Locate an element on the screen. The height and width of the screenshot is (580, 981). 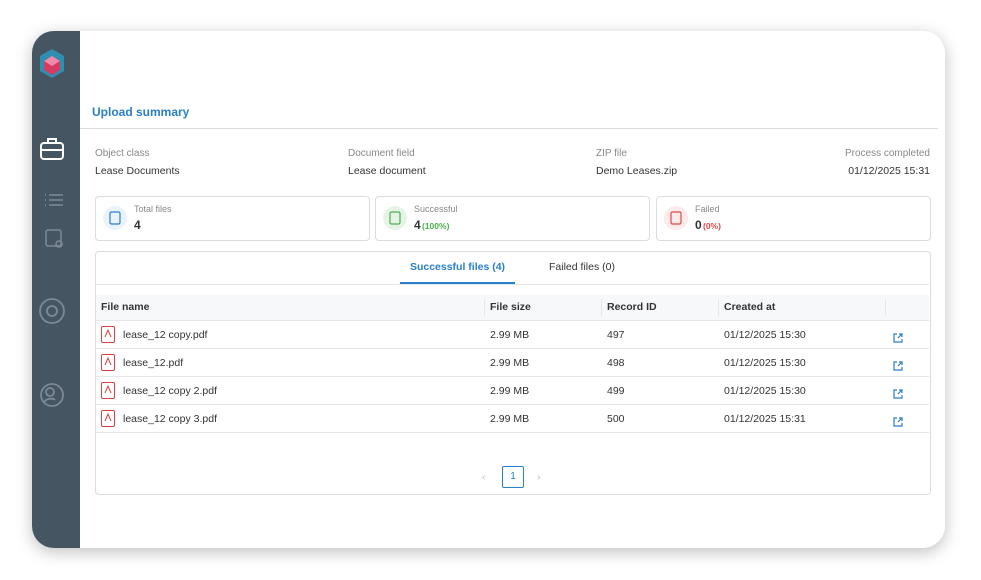
briefcase-icon is located at coordinates (52, 149).